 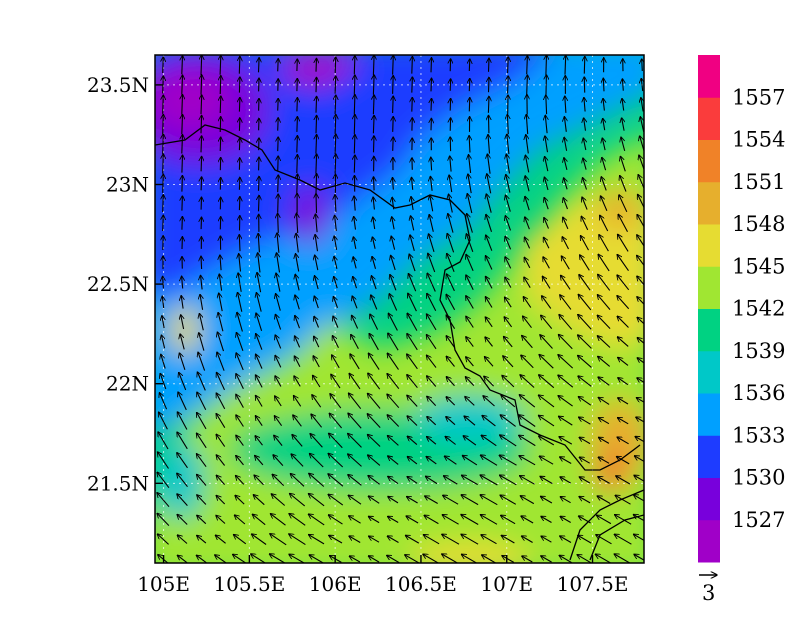 I want to click on colorbar-segment, so click(x=709, y=161).